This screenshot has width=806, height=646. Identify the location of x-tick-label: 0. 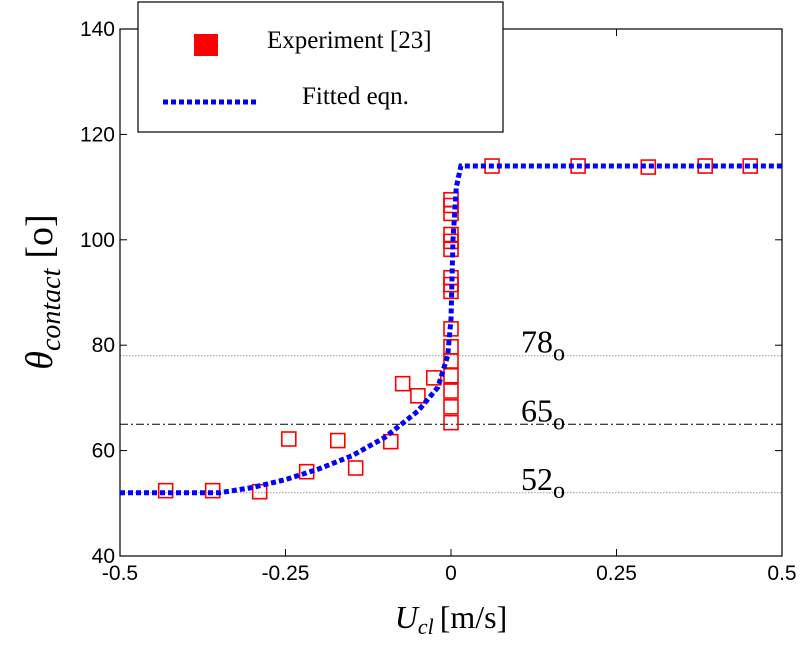
(451, 573).